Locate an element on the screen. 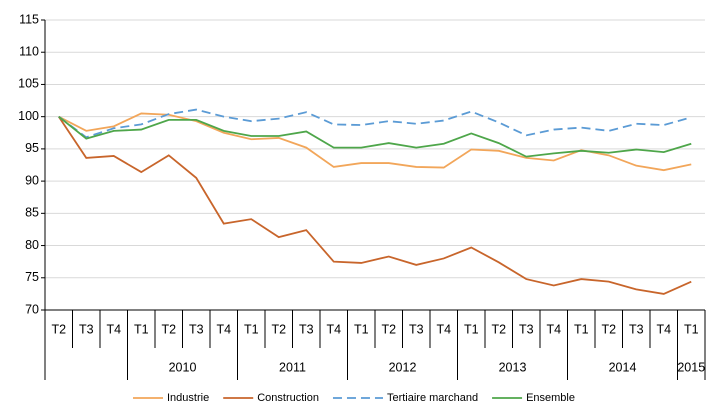  year-label: 2010 is located at coordinates (183, 367).